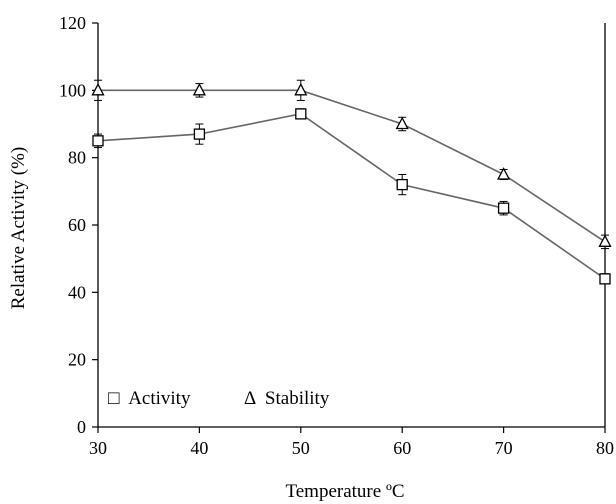 The width and height of the screenshot is (616, 504). What do you see at coordinates (159, 398) in the screenshot?
I see `legend-label-activity: Activity` at bounding box center [159, 398].